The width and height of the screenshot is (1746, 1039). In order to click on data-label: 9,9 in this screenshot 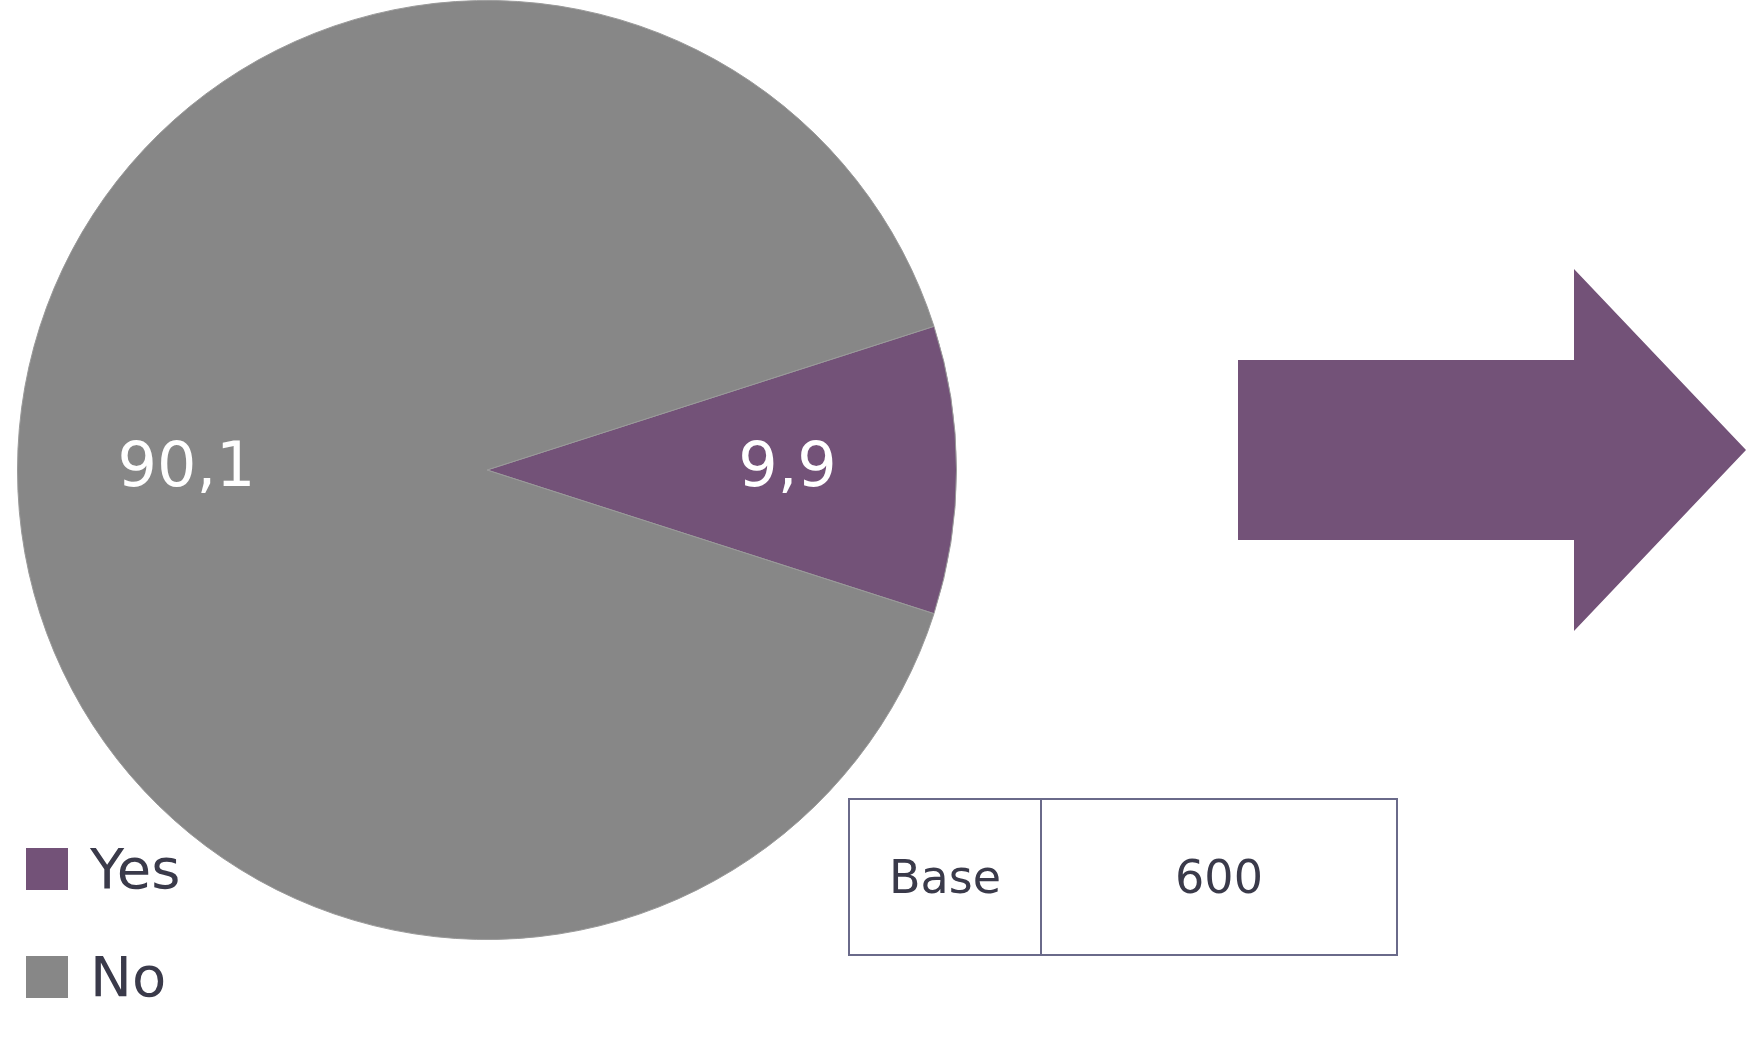, I will do `click(787, 465)`.